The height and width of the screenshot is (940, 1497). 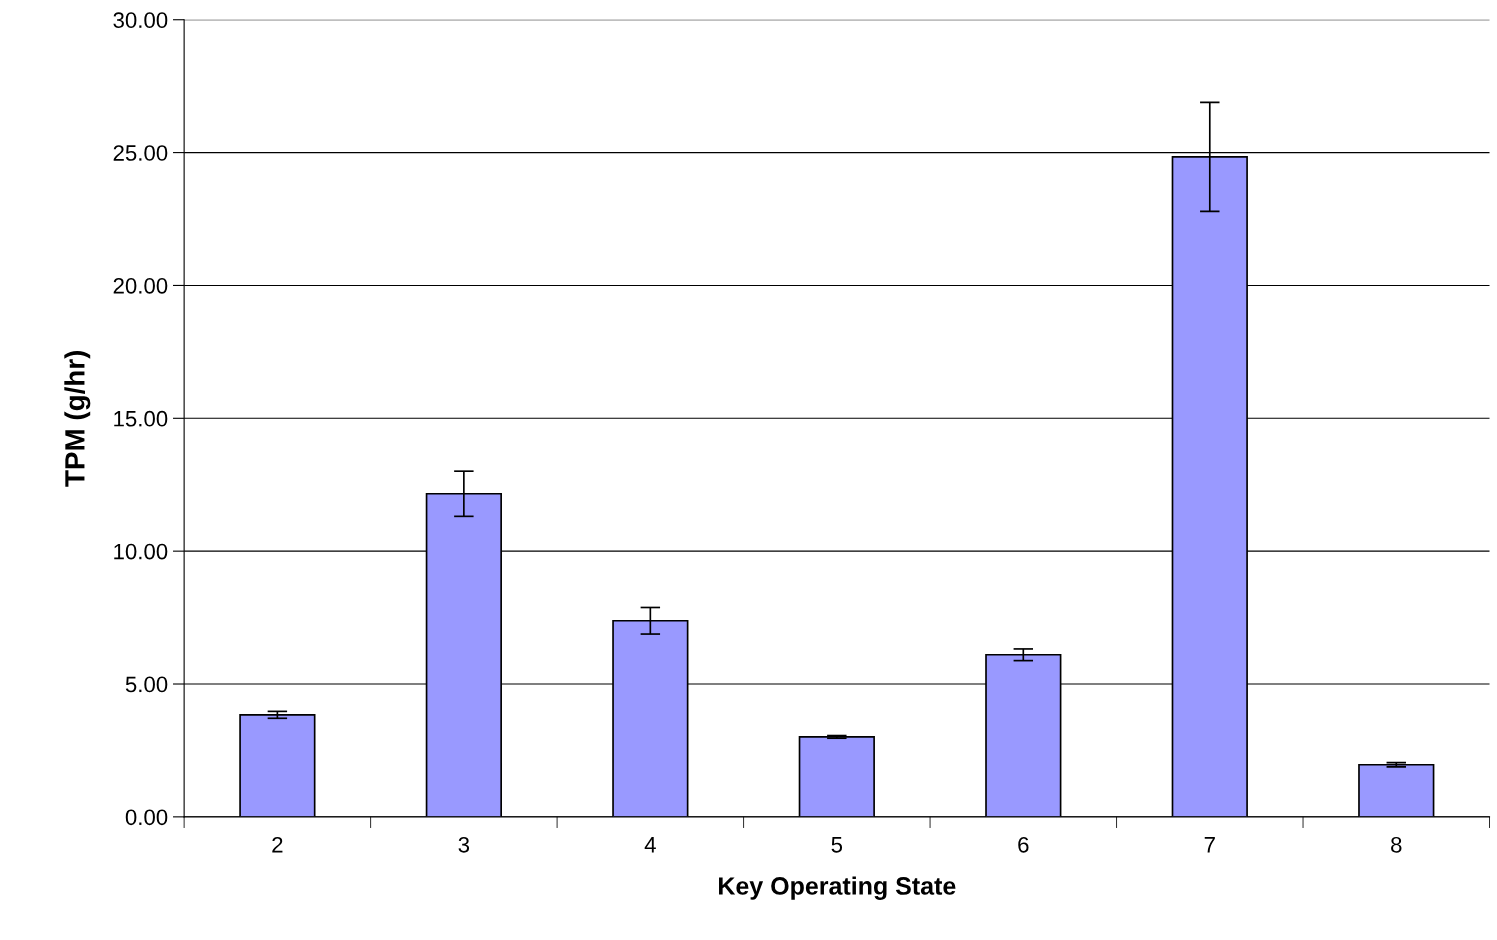 What do you see at coordinates (1396, 844) in the screenshot?
I see `x-tick-label: 8` at bounding box center [1396, 844].